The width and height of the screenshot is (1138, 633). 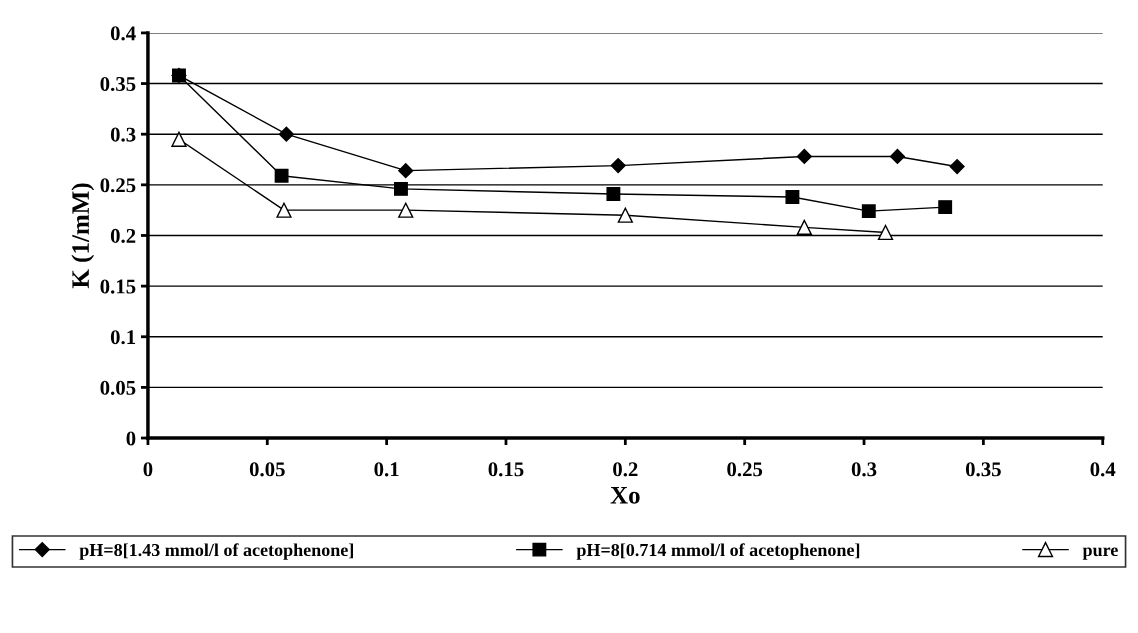 What do you see at coordinates (118, 286) in the screenshot?
I see `y-tick-label: 0.15` at bounding box center [118, 286].